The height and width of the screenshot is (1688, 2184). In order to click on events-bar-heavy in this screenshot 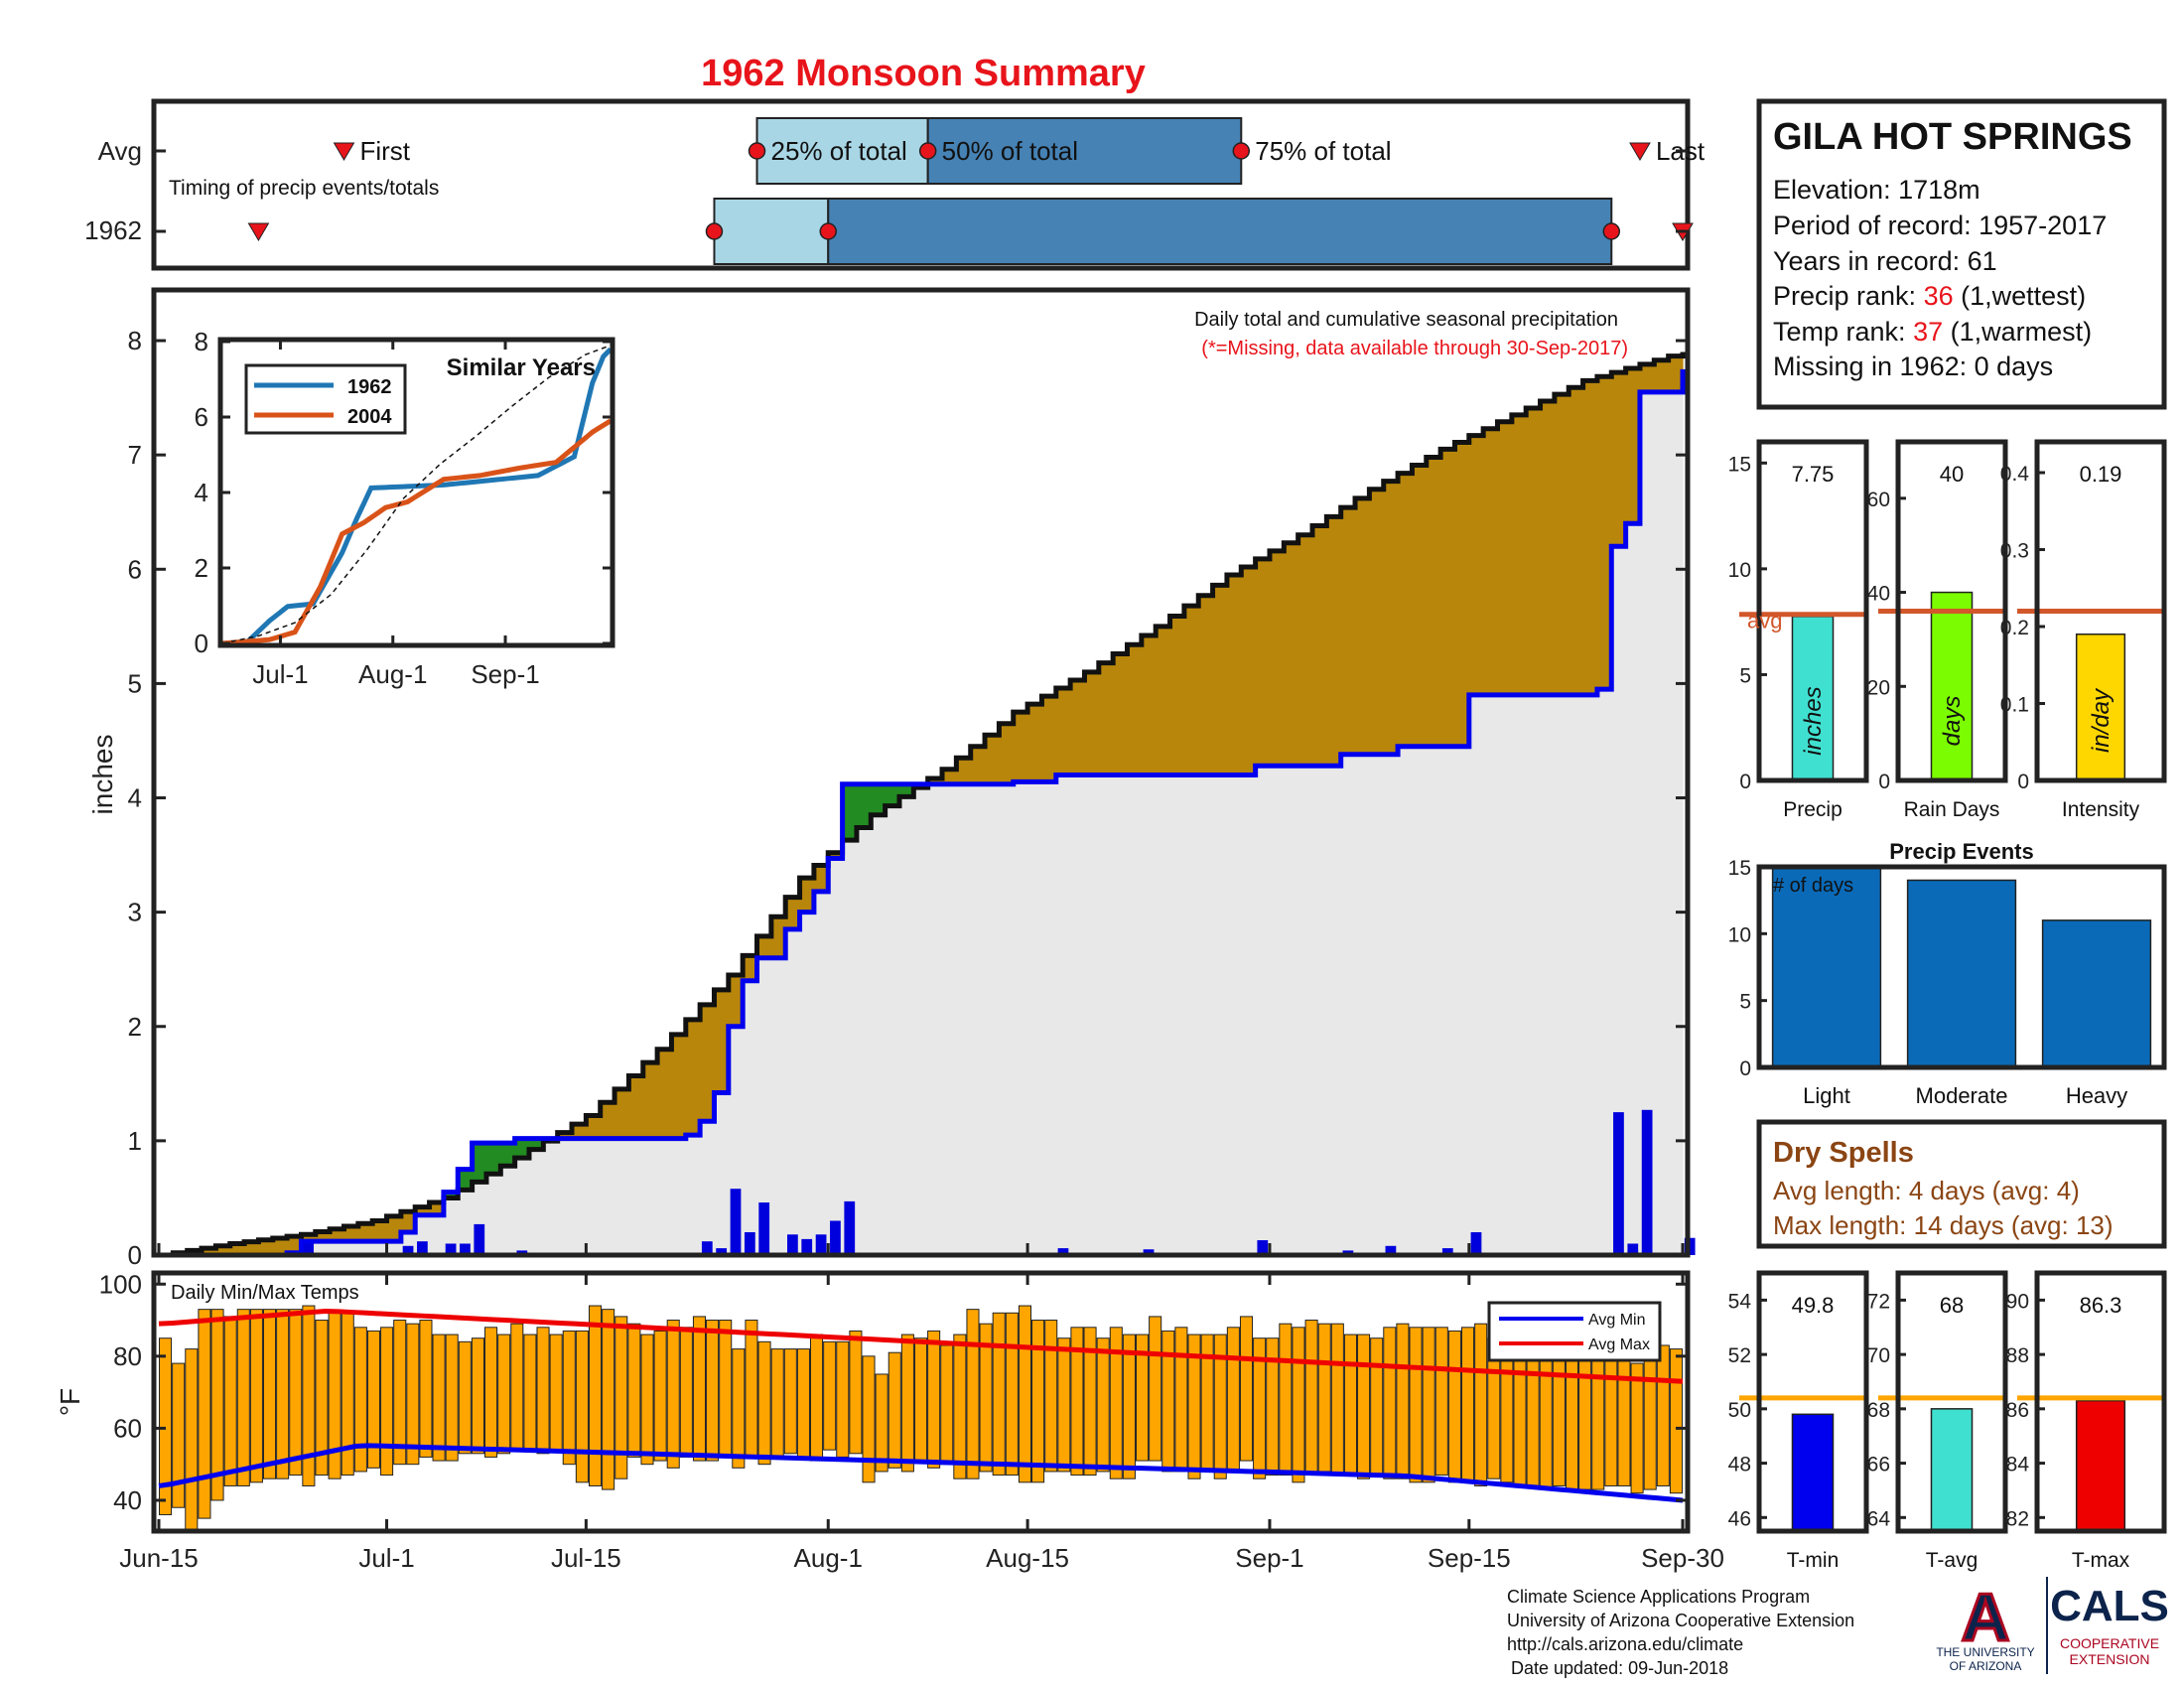, I will do `click(2096, 993)`.